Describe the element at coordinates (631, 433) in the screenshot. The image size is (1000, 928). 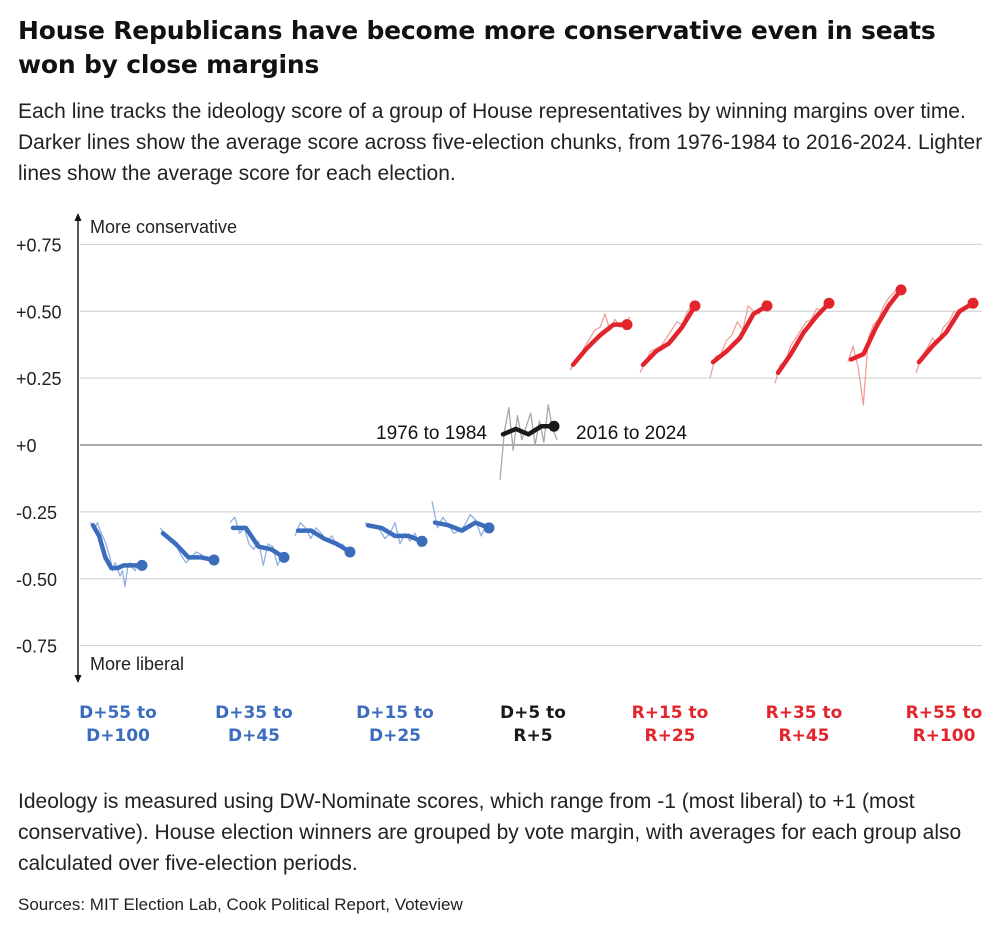
I see `period-end-label: 2016 to 2024` at that location.